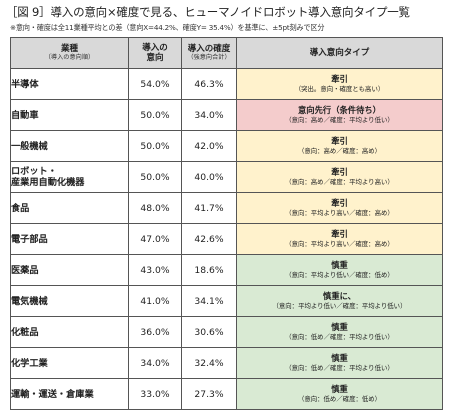 This screenshot has height=410, width=450. What do you see at coordinates (209, 208) in the screenshot?
I see `certainty-value: 41.7%` at bounding box center [209, 208].